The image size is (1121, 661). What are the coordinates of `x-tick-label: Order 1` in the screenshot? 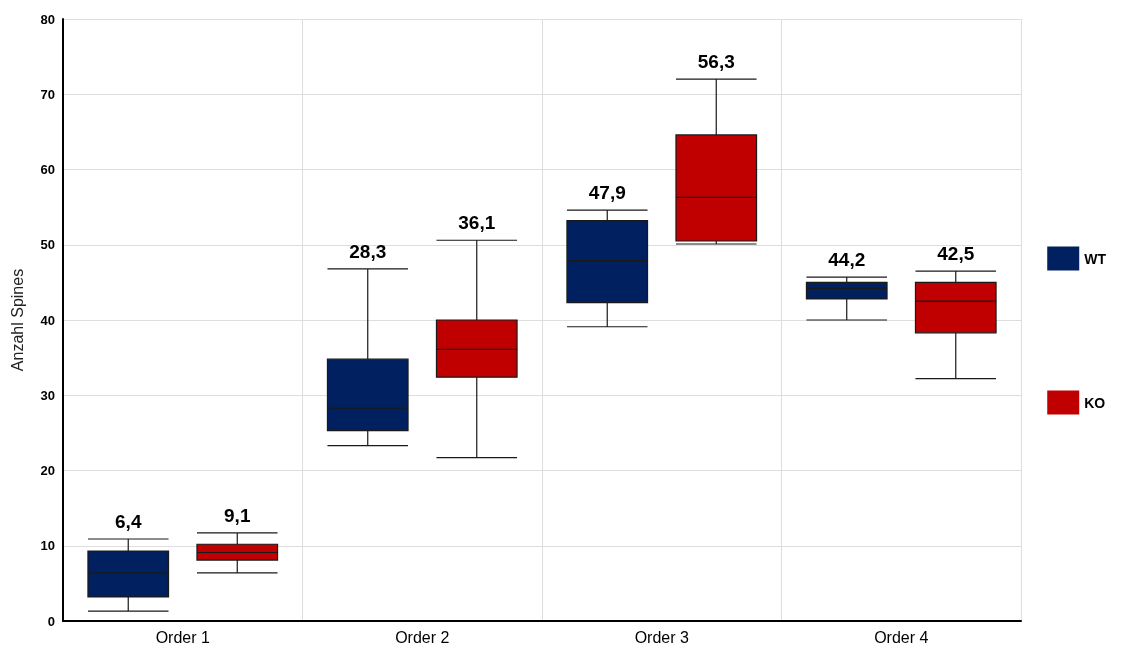 It's located at (182, 637).